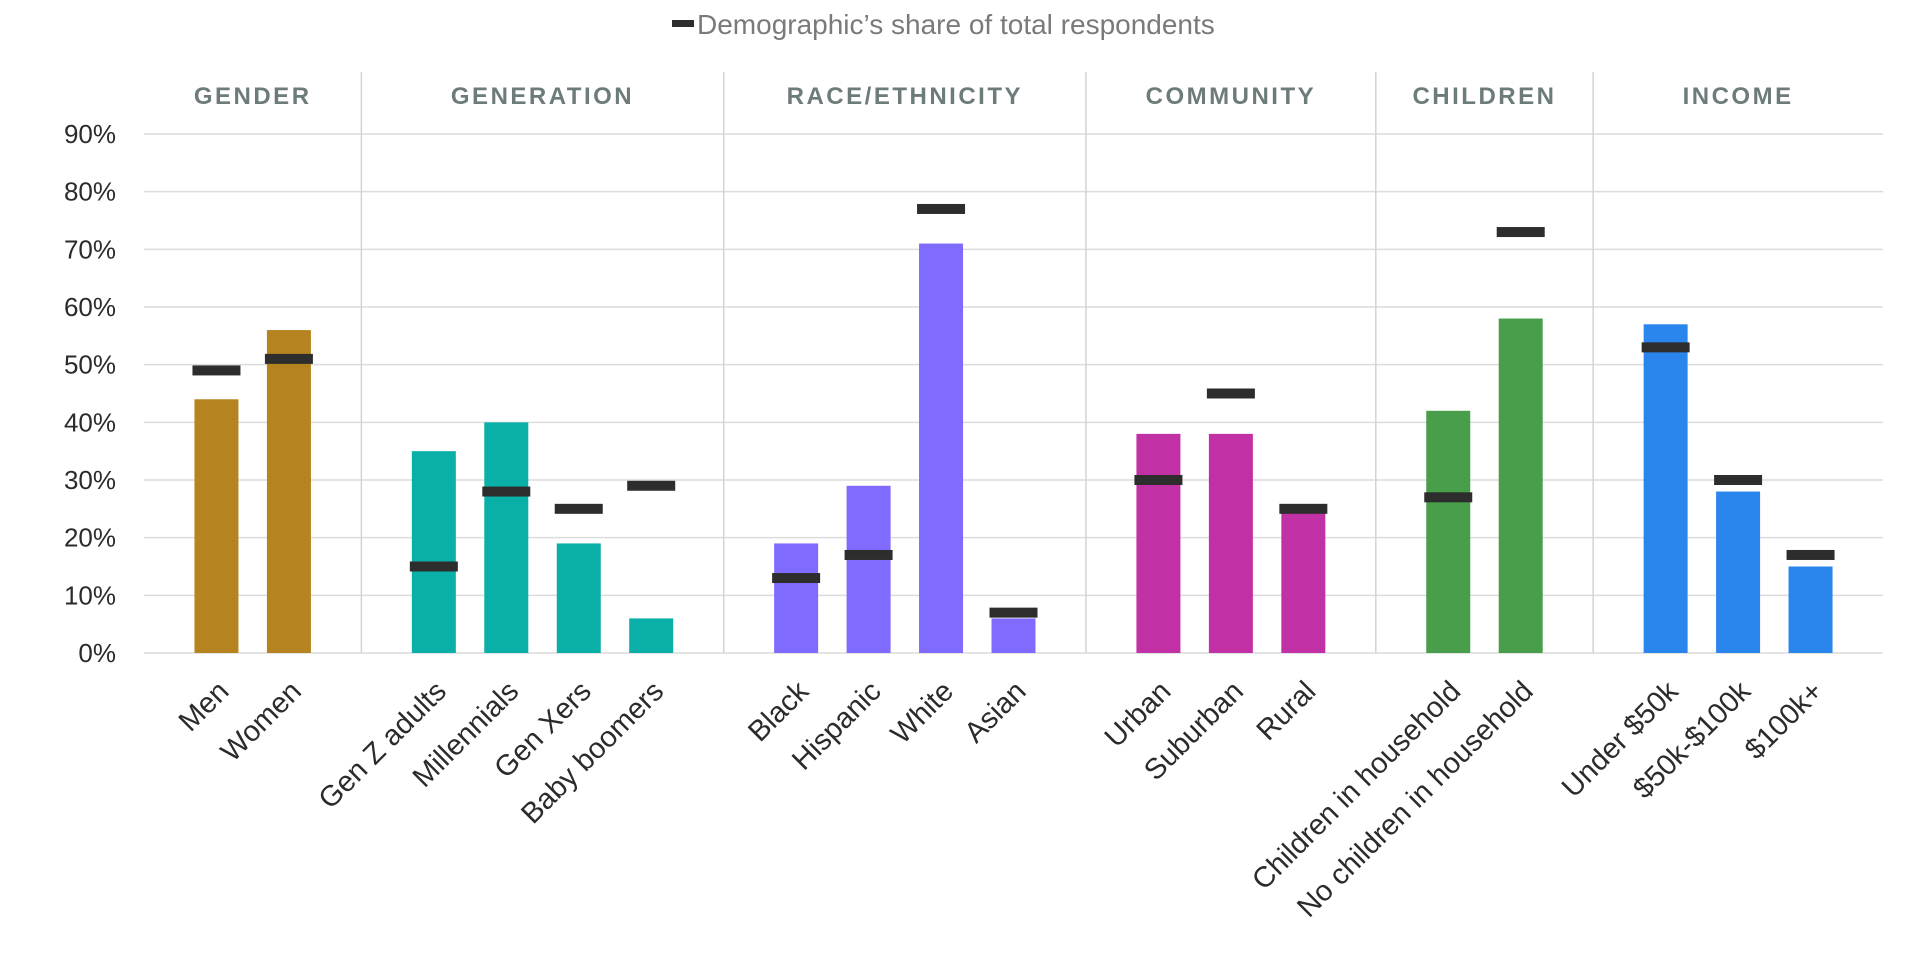 The width and height of the screenshot is (1920, 960). I want to click on share-marker-100k, so click(1810, 554).